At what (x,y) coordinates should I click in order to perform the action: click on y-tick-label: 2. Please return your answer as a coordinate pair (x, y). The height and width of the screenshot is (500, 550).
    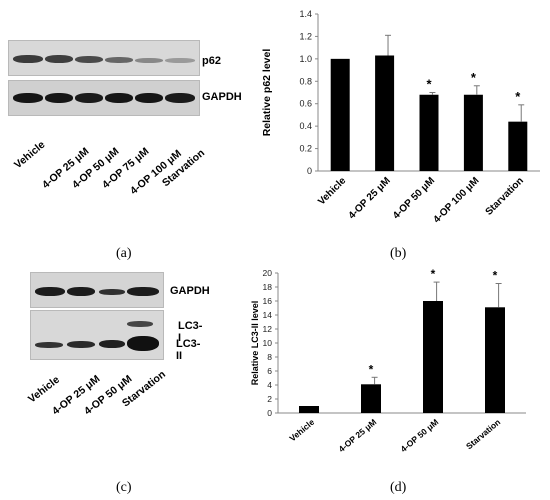
    Looking at the image, I should click on (269, 399).